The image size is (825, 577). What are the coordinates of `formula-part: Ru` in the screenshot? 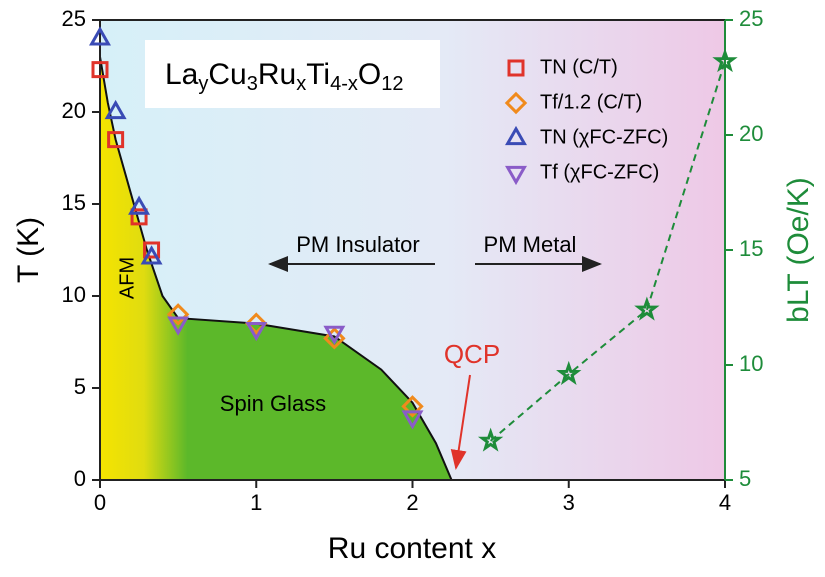 It's located at (277, 74).